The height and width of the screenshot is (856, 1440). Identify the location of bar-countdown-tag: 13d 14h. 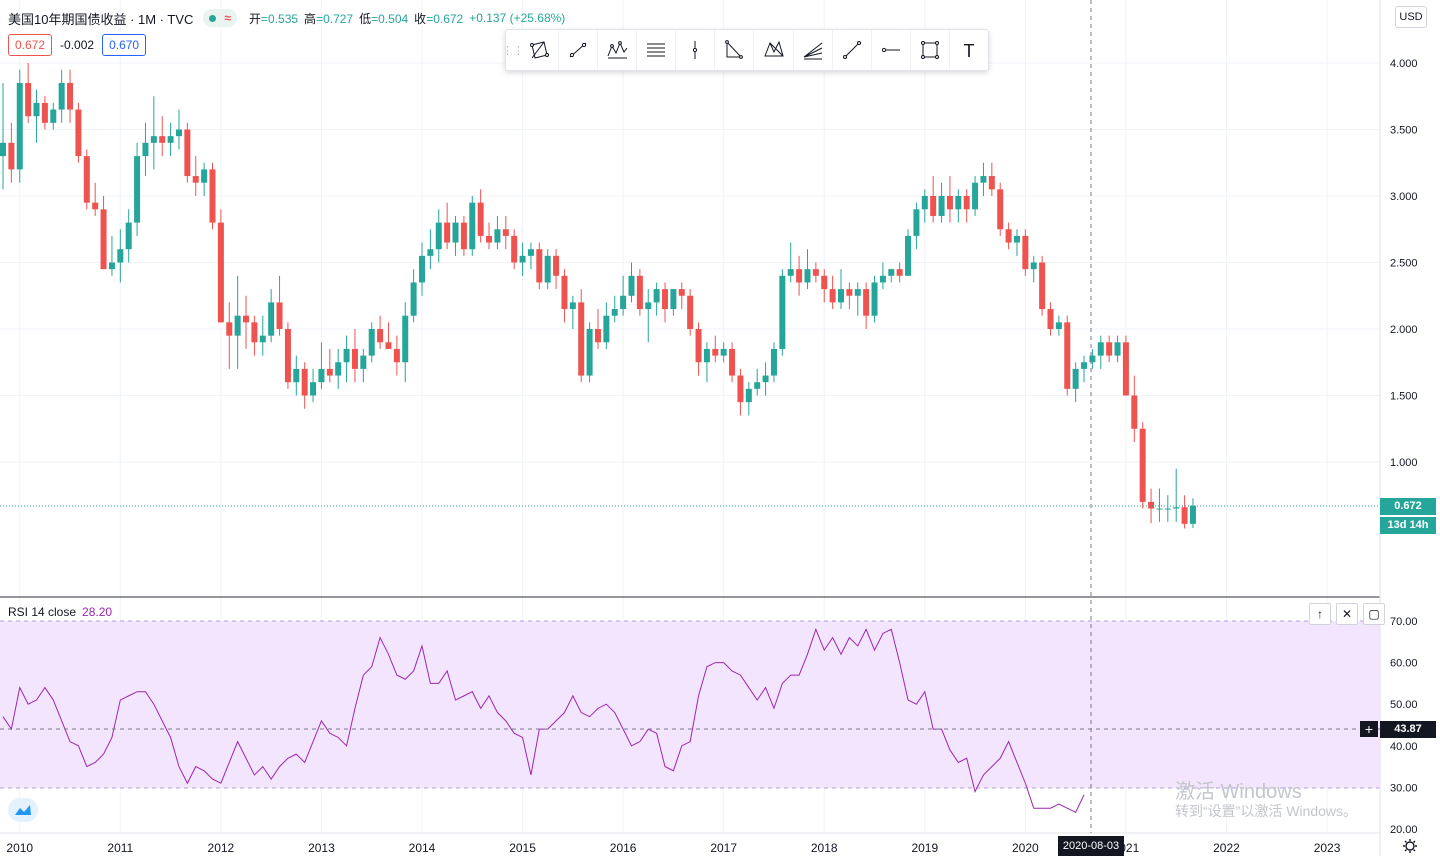
(1408, 525).